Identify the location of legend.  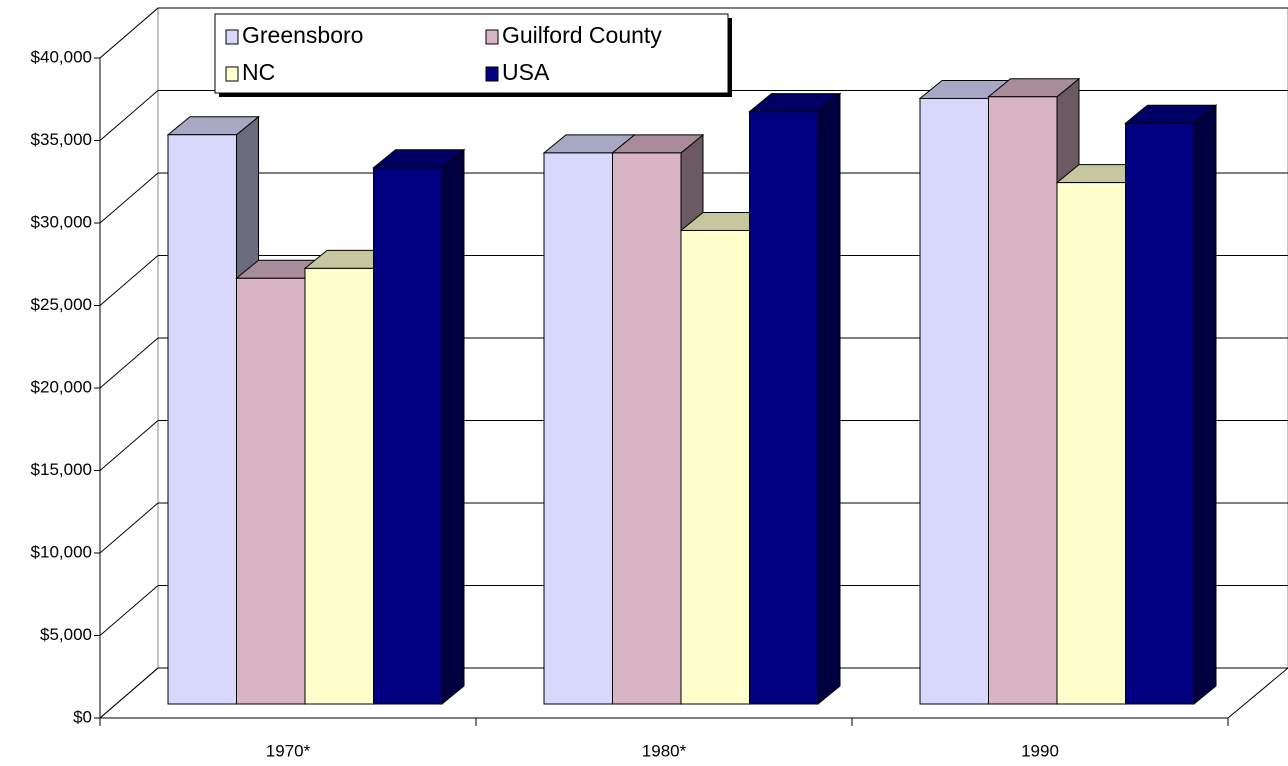
(471, 53).